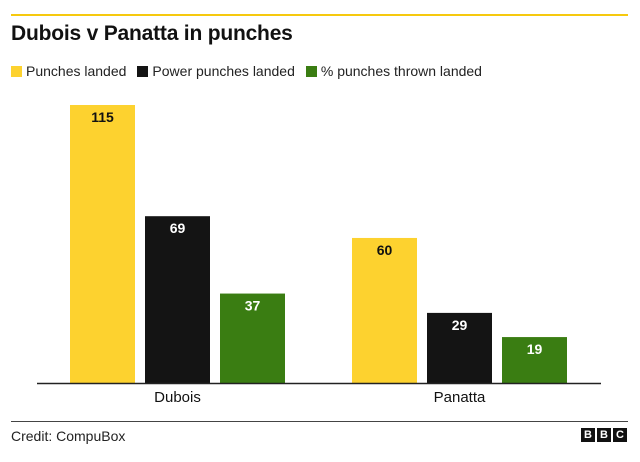  What do you see at coordinates (253, 306) in the screenshot?
I see `data-label: 37` at bounding box center [253, 306].